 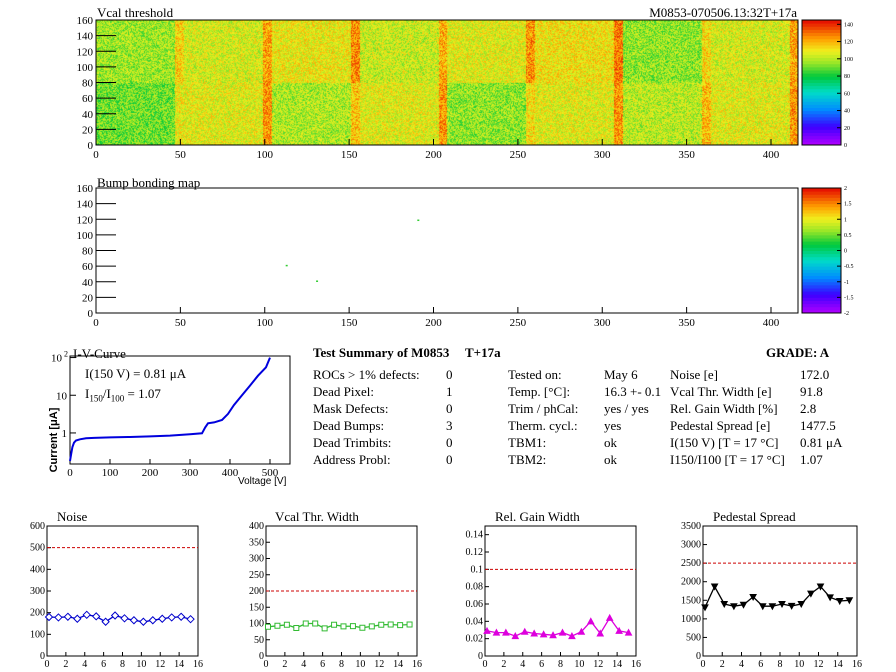 I want to click on chart2-xtick-label: 2, so click(x=503, y=664).